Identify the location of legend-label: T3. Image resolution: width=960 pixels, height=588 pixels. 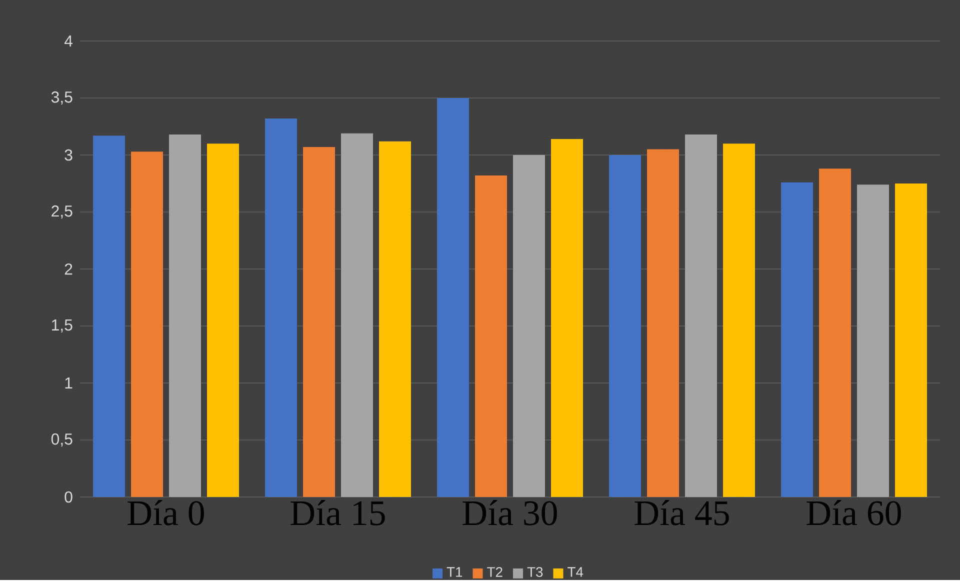
(535, 572).